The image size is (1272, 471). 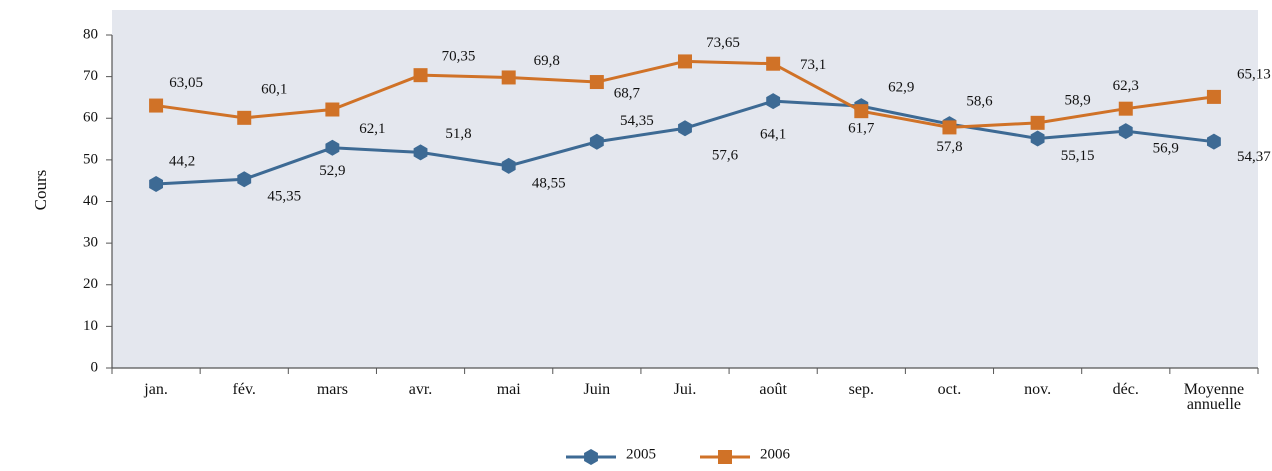 I want to click on x-tick-label: jan., so click(x=156, y=389).